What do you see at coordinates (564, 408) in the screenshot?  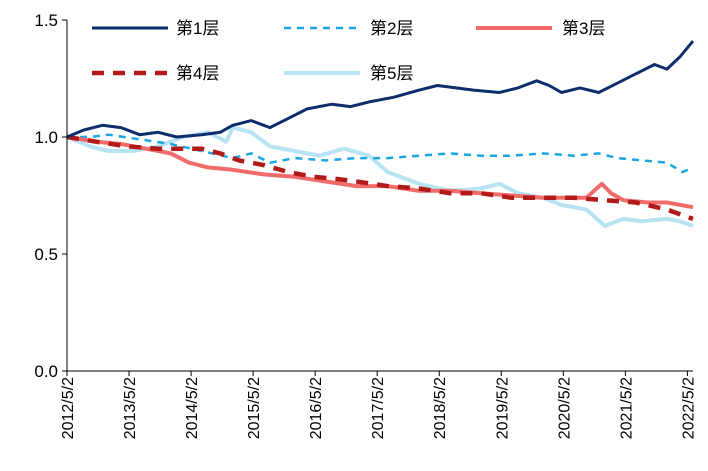 I see `x-tick-label: 2020/5/2` at bounding box center [564, 408].